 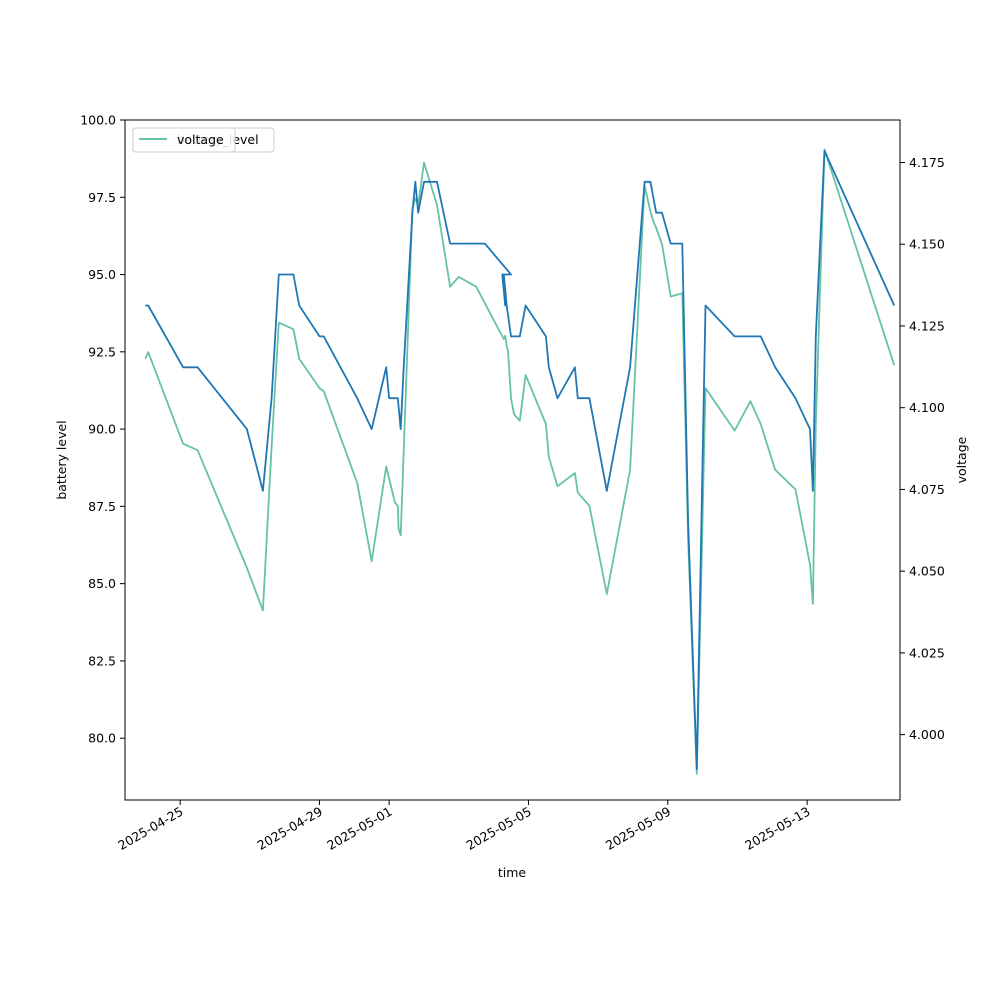 I want to click on y2-tick-label: 4.100, so click(x=927, y=407).